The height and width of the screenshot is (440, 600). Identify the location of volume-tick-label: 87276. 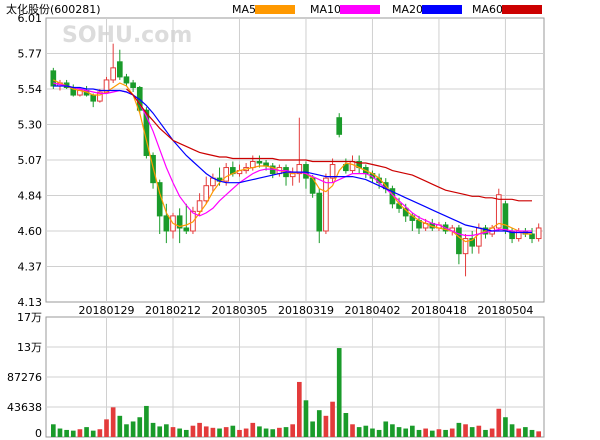
(24, 377).